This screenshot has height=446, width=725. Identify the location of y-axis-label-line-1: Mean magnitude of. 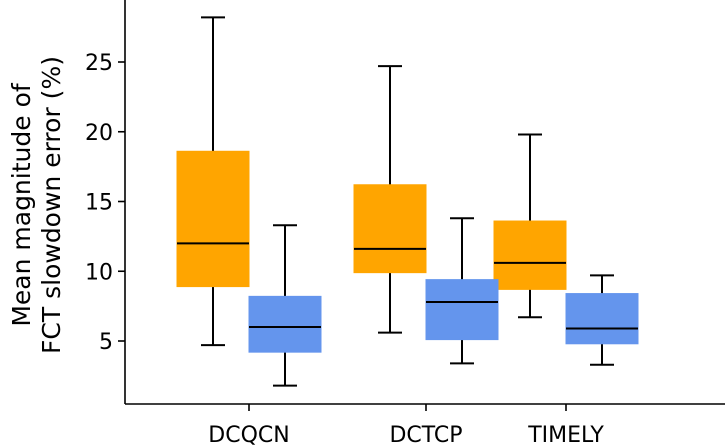
(21, 204).